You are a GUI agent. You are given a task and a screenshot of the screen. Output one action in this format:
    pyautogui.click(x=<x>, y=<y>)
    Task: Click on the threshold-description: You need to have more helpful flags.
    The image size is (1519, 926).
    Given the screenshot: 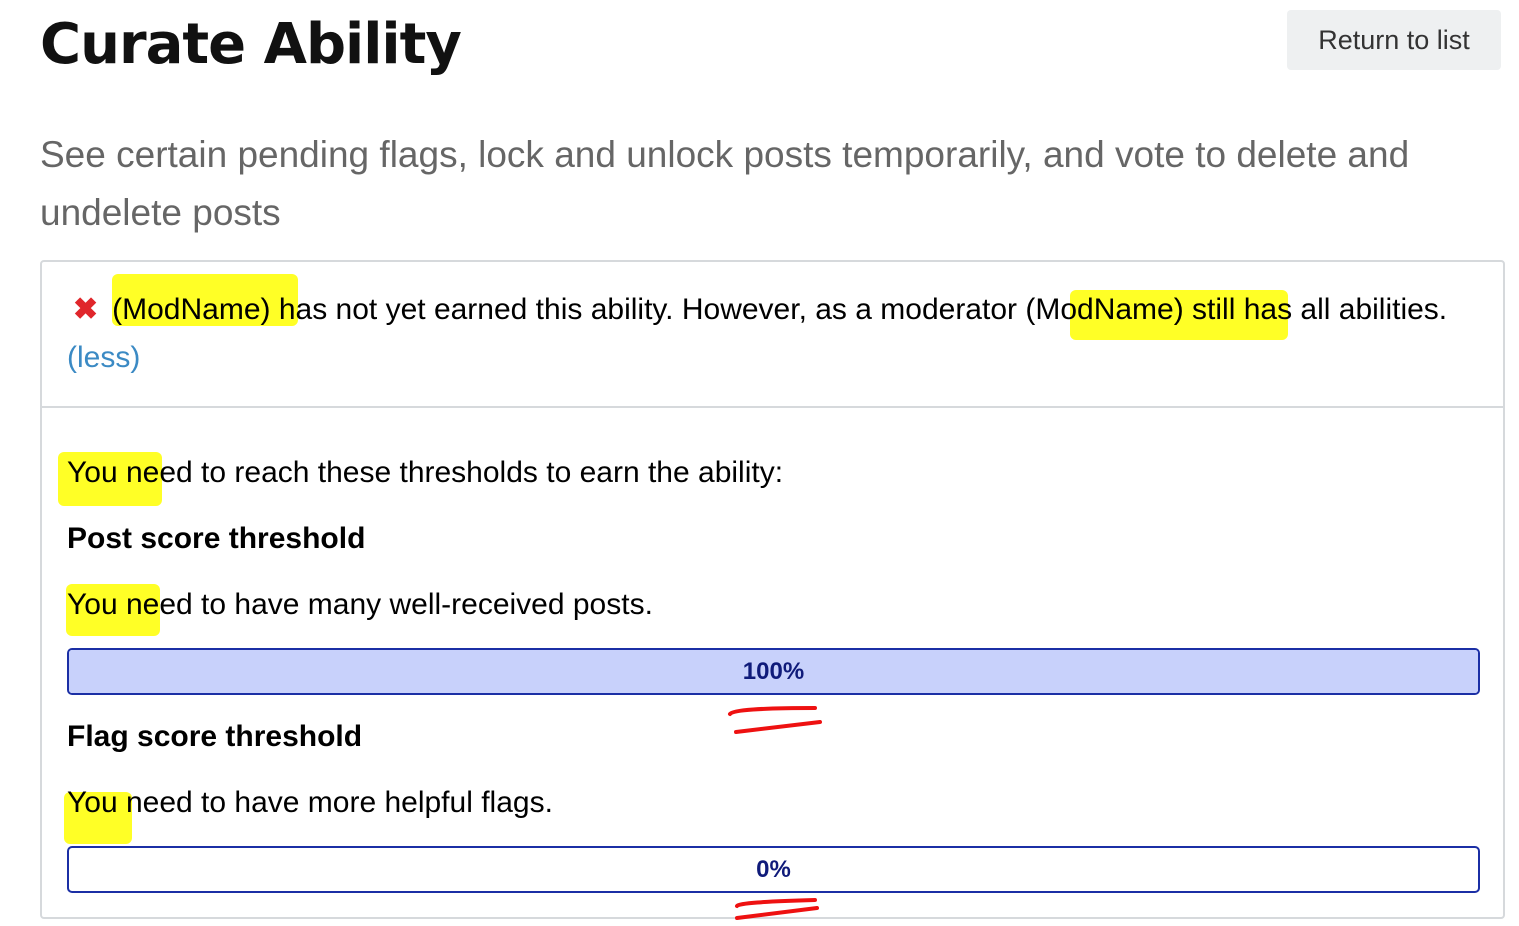 What is the action you would take?
    pyautogui.click(x=310, y=802)
    